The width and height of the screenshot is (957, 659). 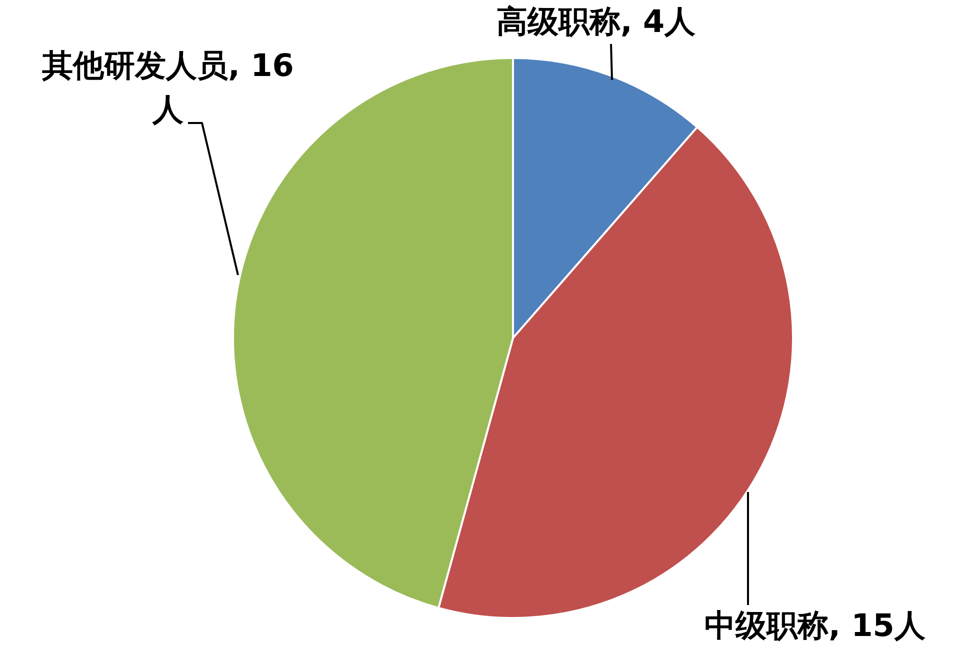 I want to click on slice-label: 其他研发人员, 16人, so click(x=167, y=88).